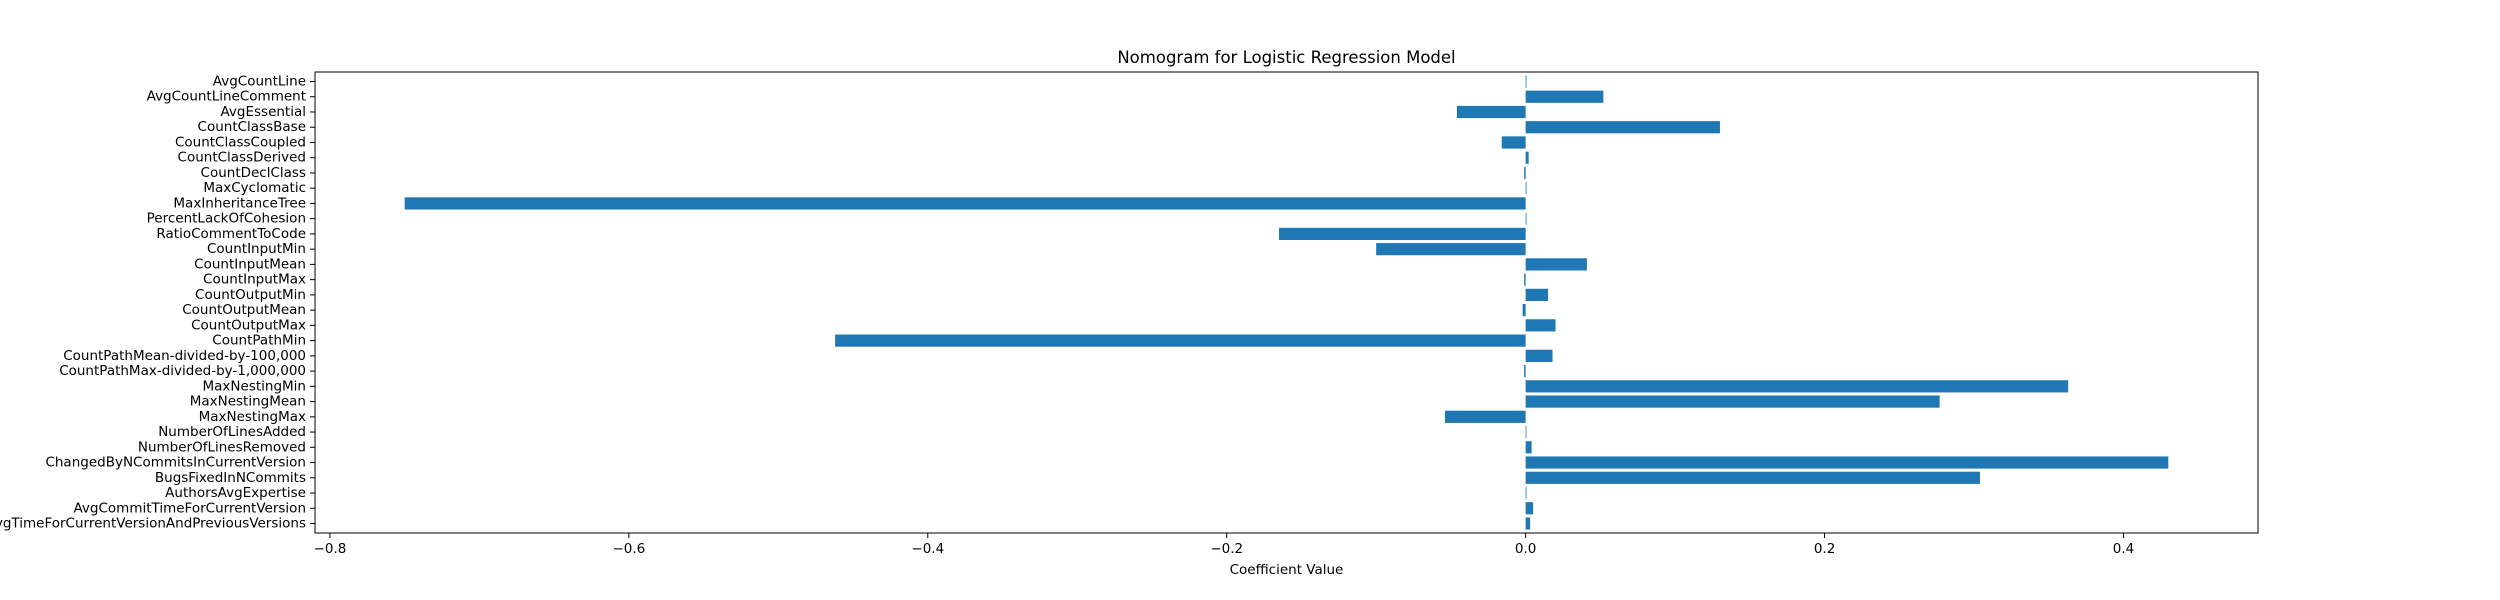 The image size is (2500, 600). Describe the element at coordinates (253, 173) in the screenshot. I see `y-tick-label: CountDeclClass` at that location.